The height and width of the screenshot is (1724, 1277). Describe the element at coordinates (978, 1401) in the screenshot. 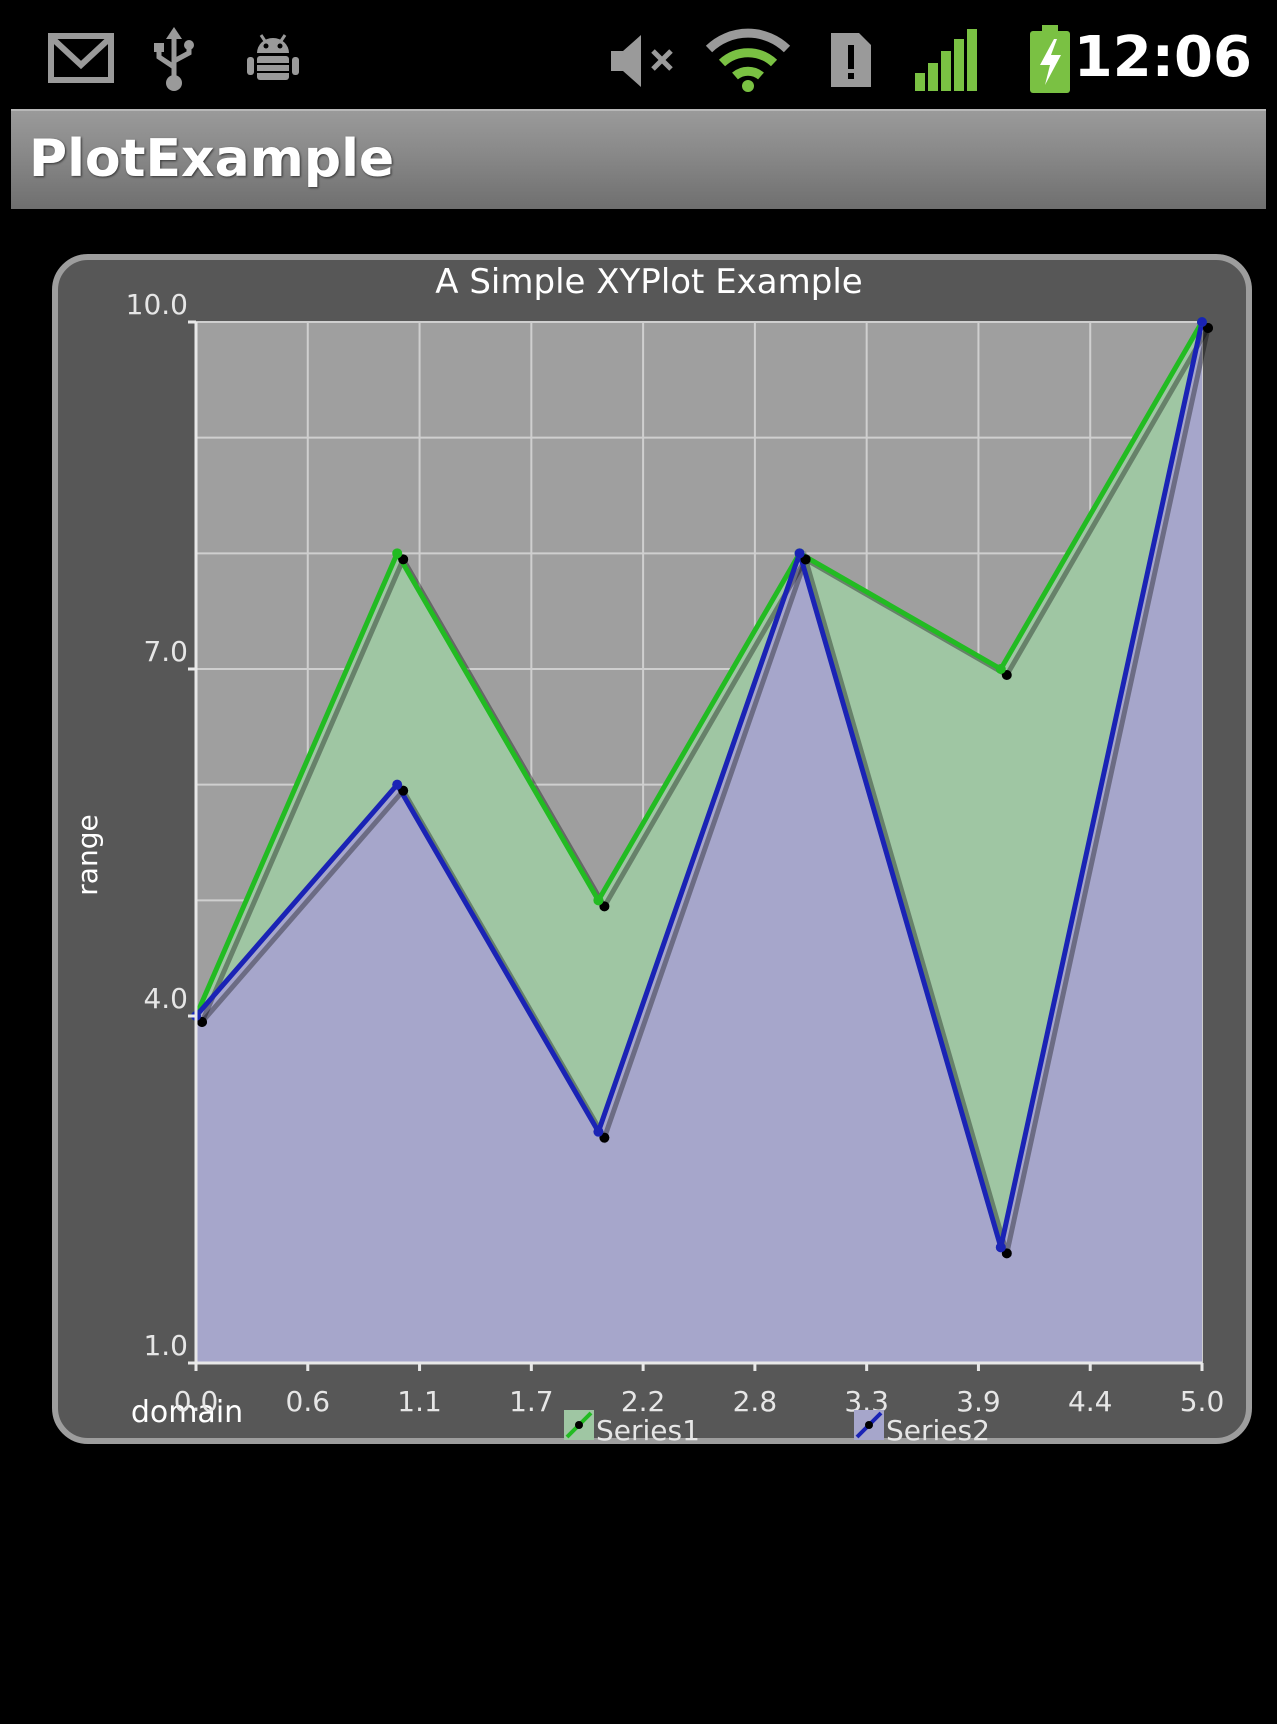

I see `x-tick-label: 3.9` at that location.